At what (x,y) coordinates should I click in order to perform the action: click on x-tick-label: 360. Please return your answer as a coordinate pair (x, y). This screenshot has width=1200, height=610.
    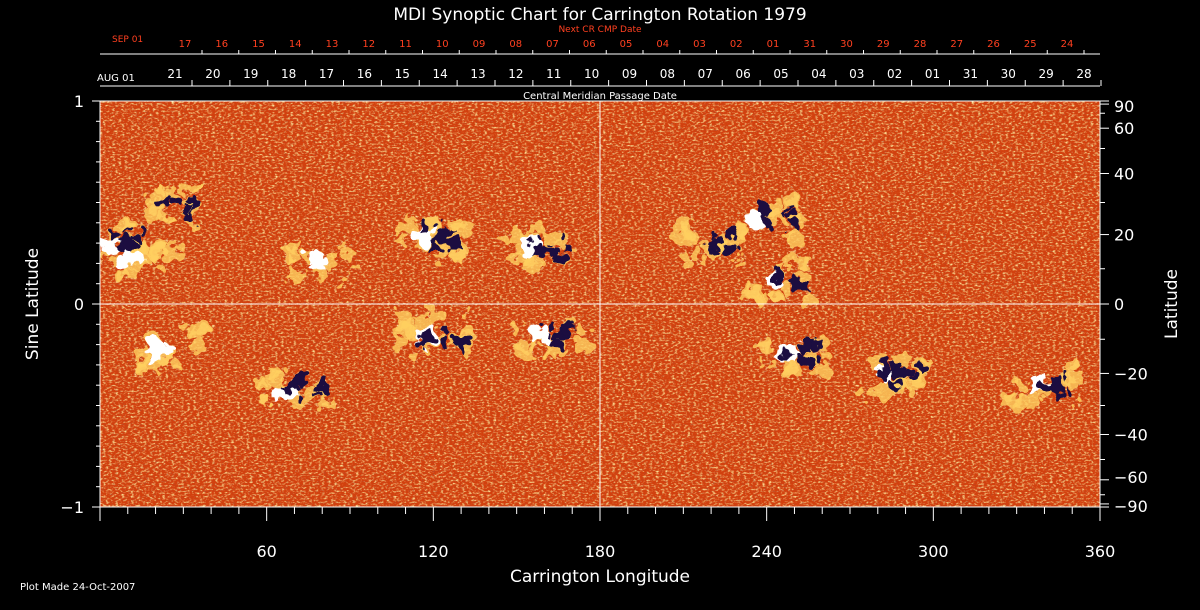
    Looking at the image, I should click on (1100, 551).